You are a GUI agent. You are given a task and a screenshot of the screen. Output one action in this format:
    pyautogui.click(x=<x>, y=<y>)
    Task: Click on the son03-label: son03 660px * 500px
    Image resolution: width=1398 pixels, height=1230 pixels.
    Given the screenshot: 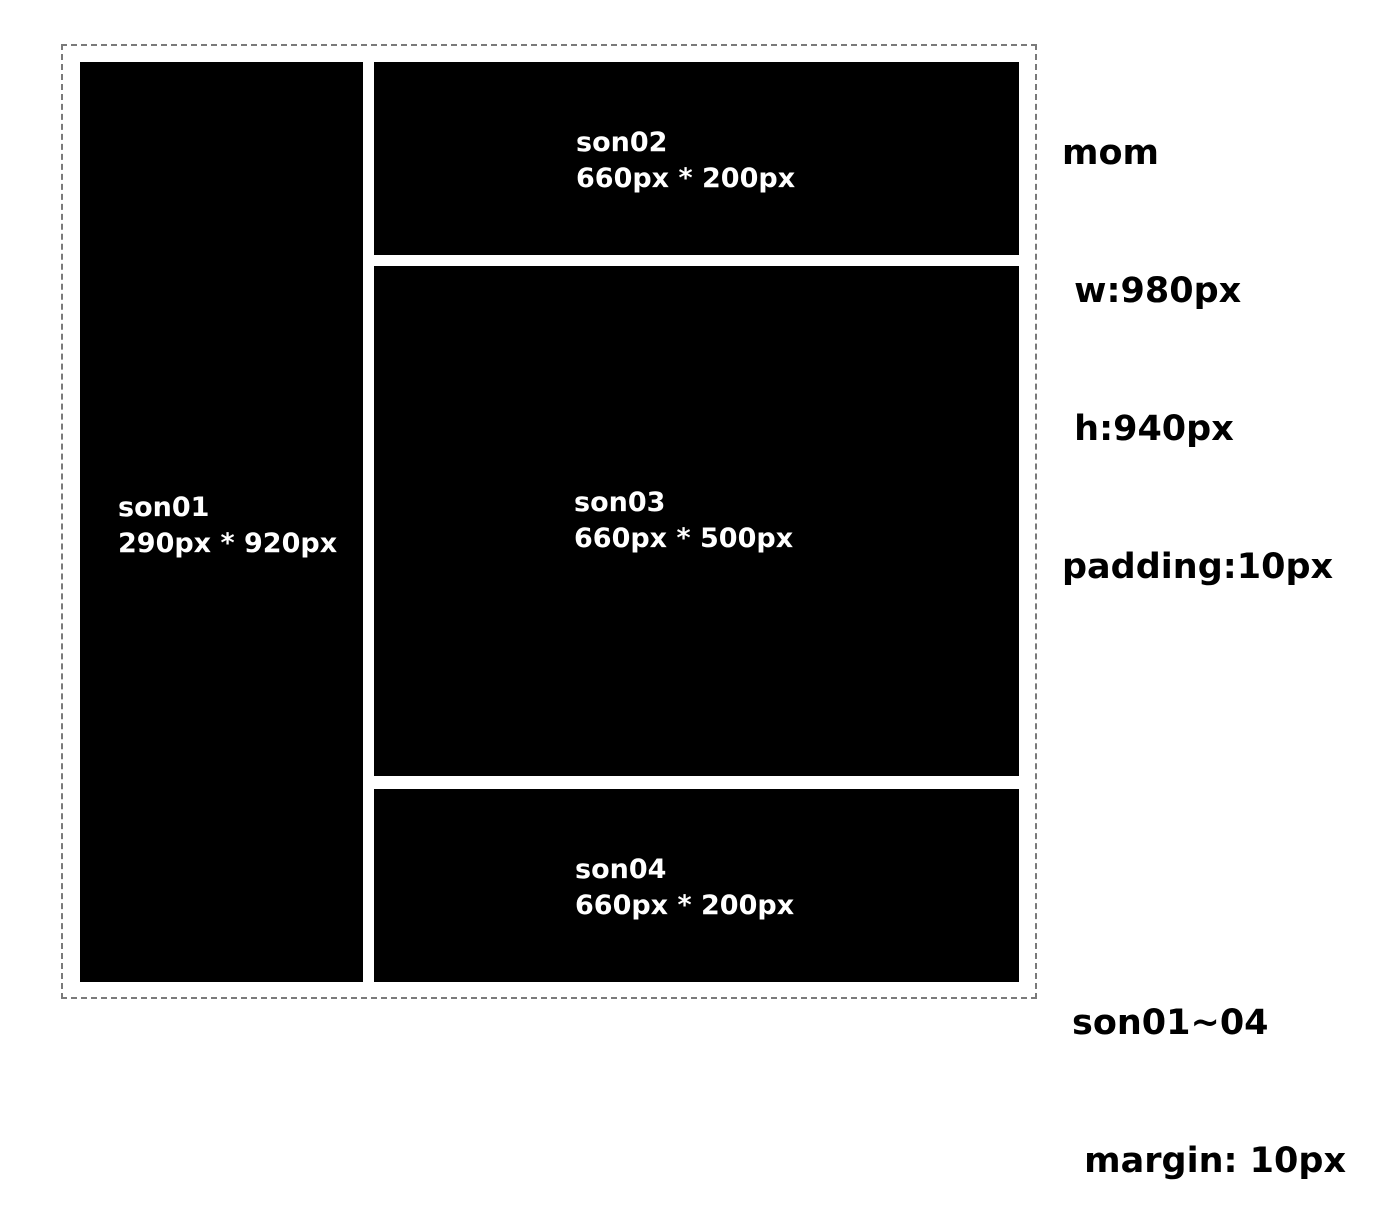 What is the action you would take?
    pyautogui.click(x=683, y=521)
    